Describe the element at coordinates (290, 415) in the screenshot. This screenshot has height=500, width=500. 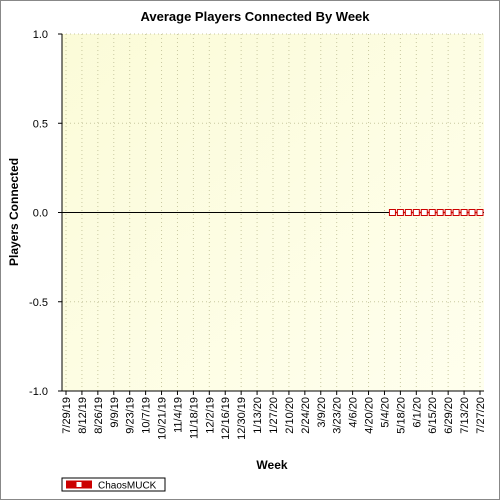
I see `x-tick-label: 2/10/20` at that location.